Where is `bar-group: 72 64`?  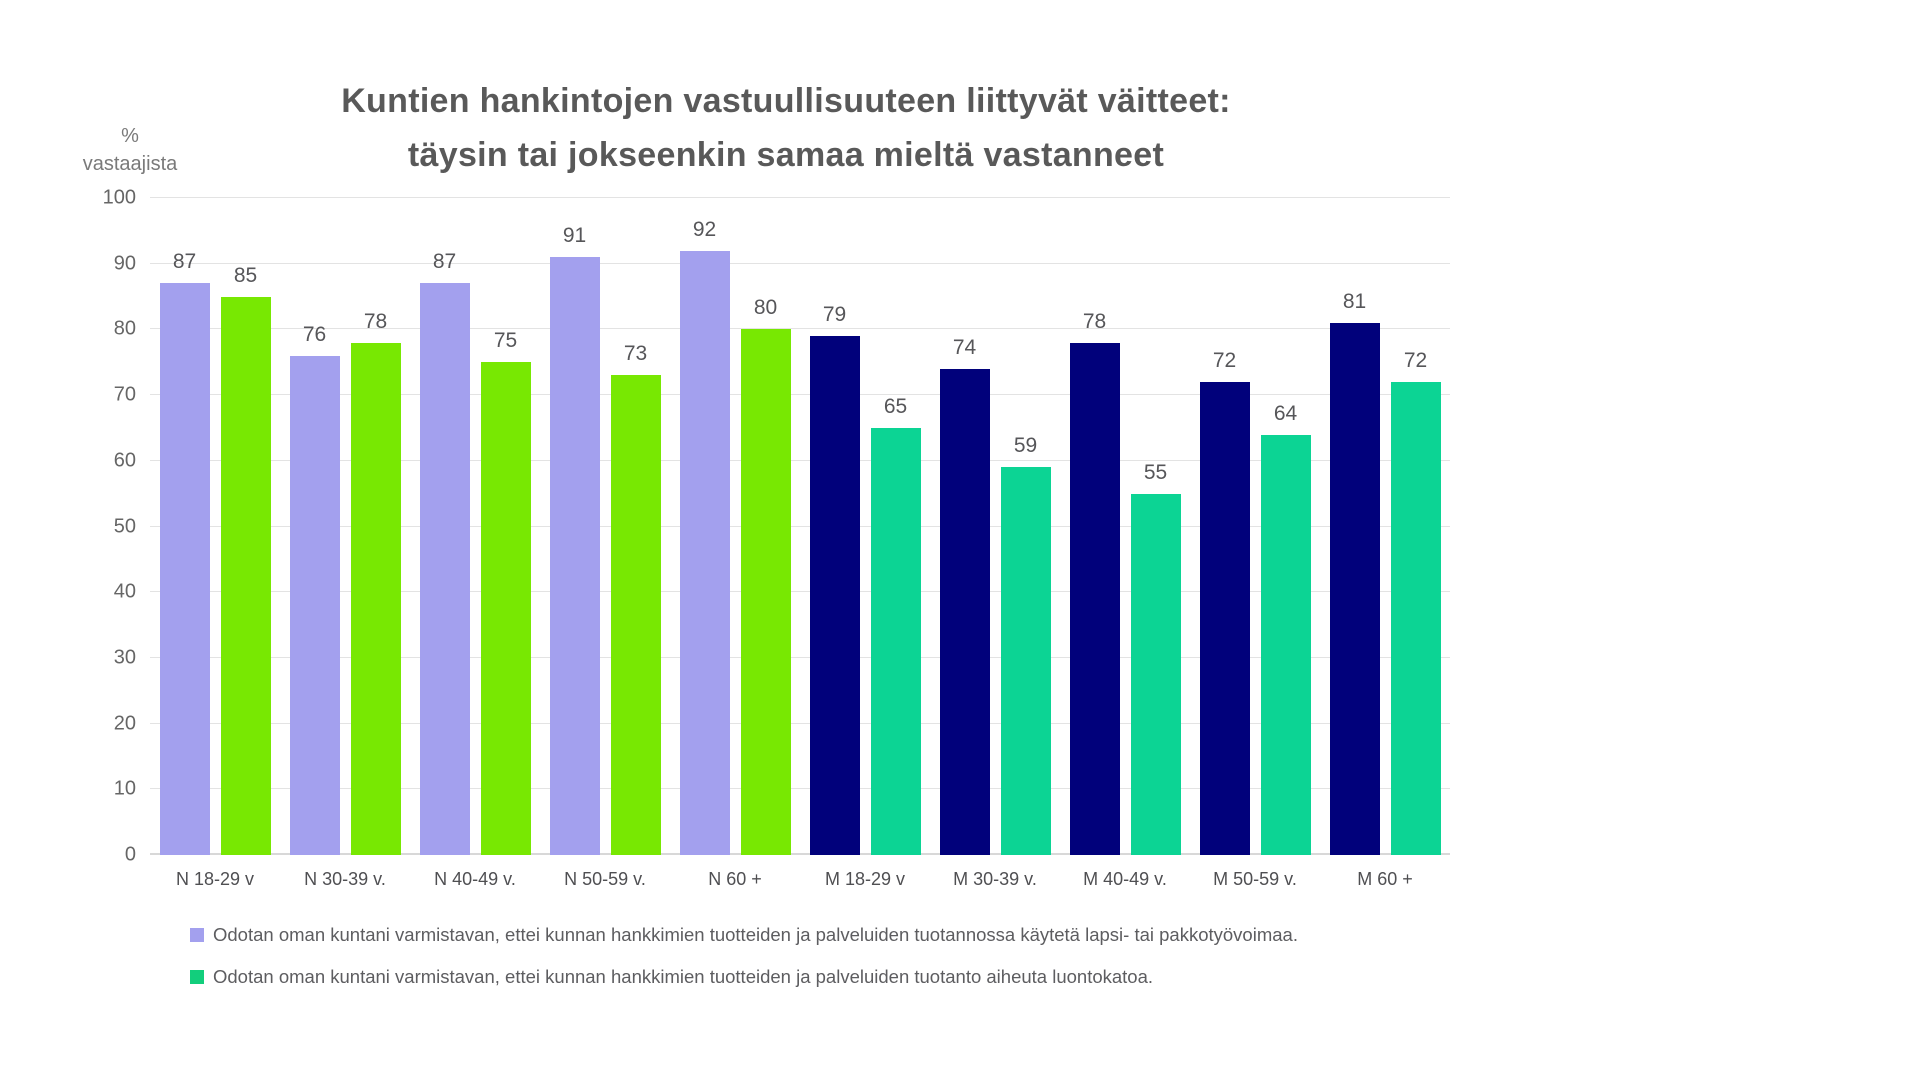 bar-group: 72 64 is located at coordinates (1255, 526).